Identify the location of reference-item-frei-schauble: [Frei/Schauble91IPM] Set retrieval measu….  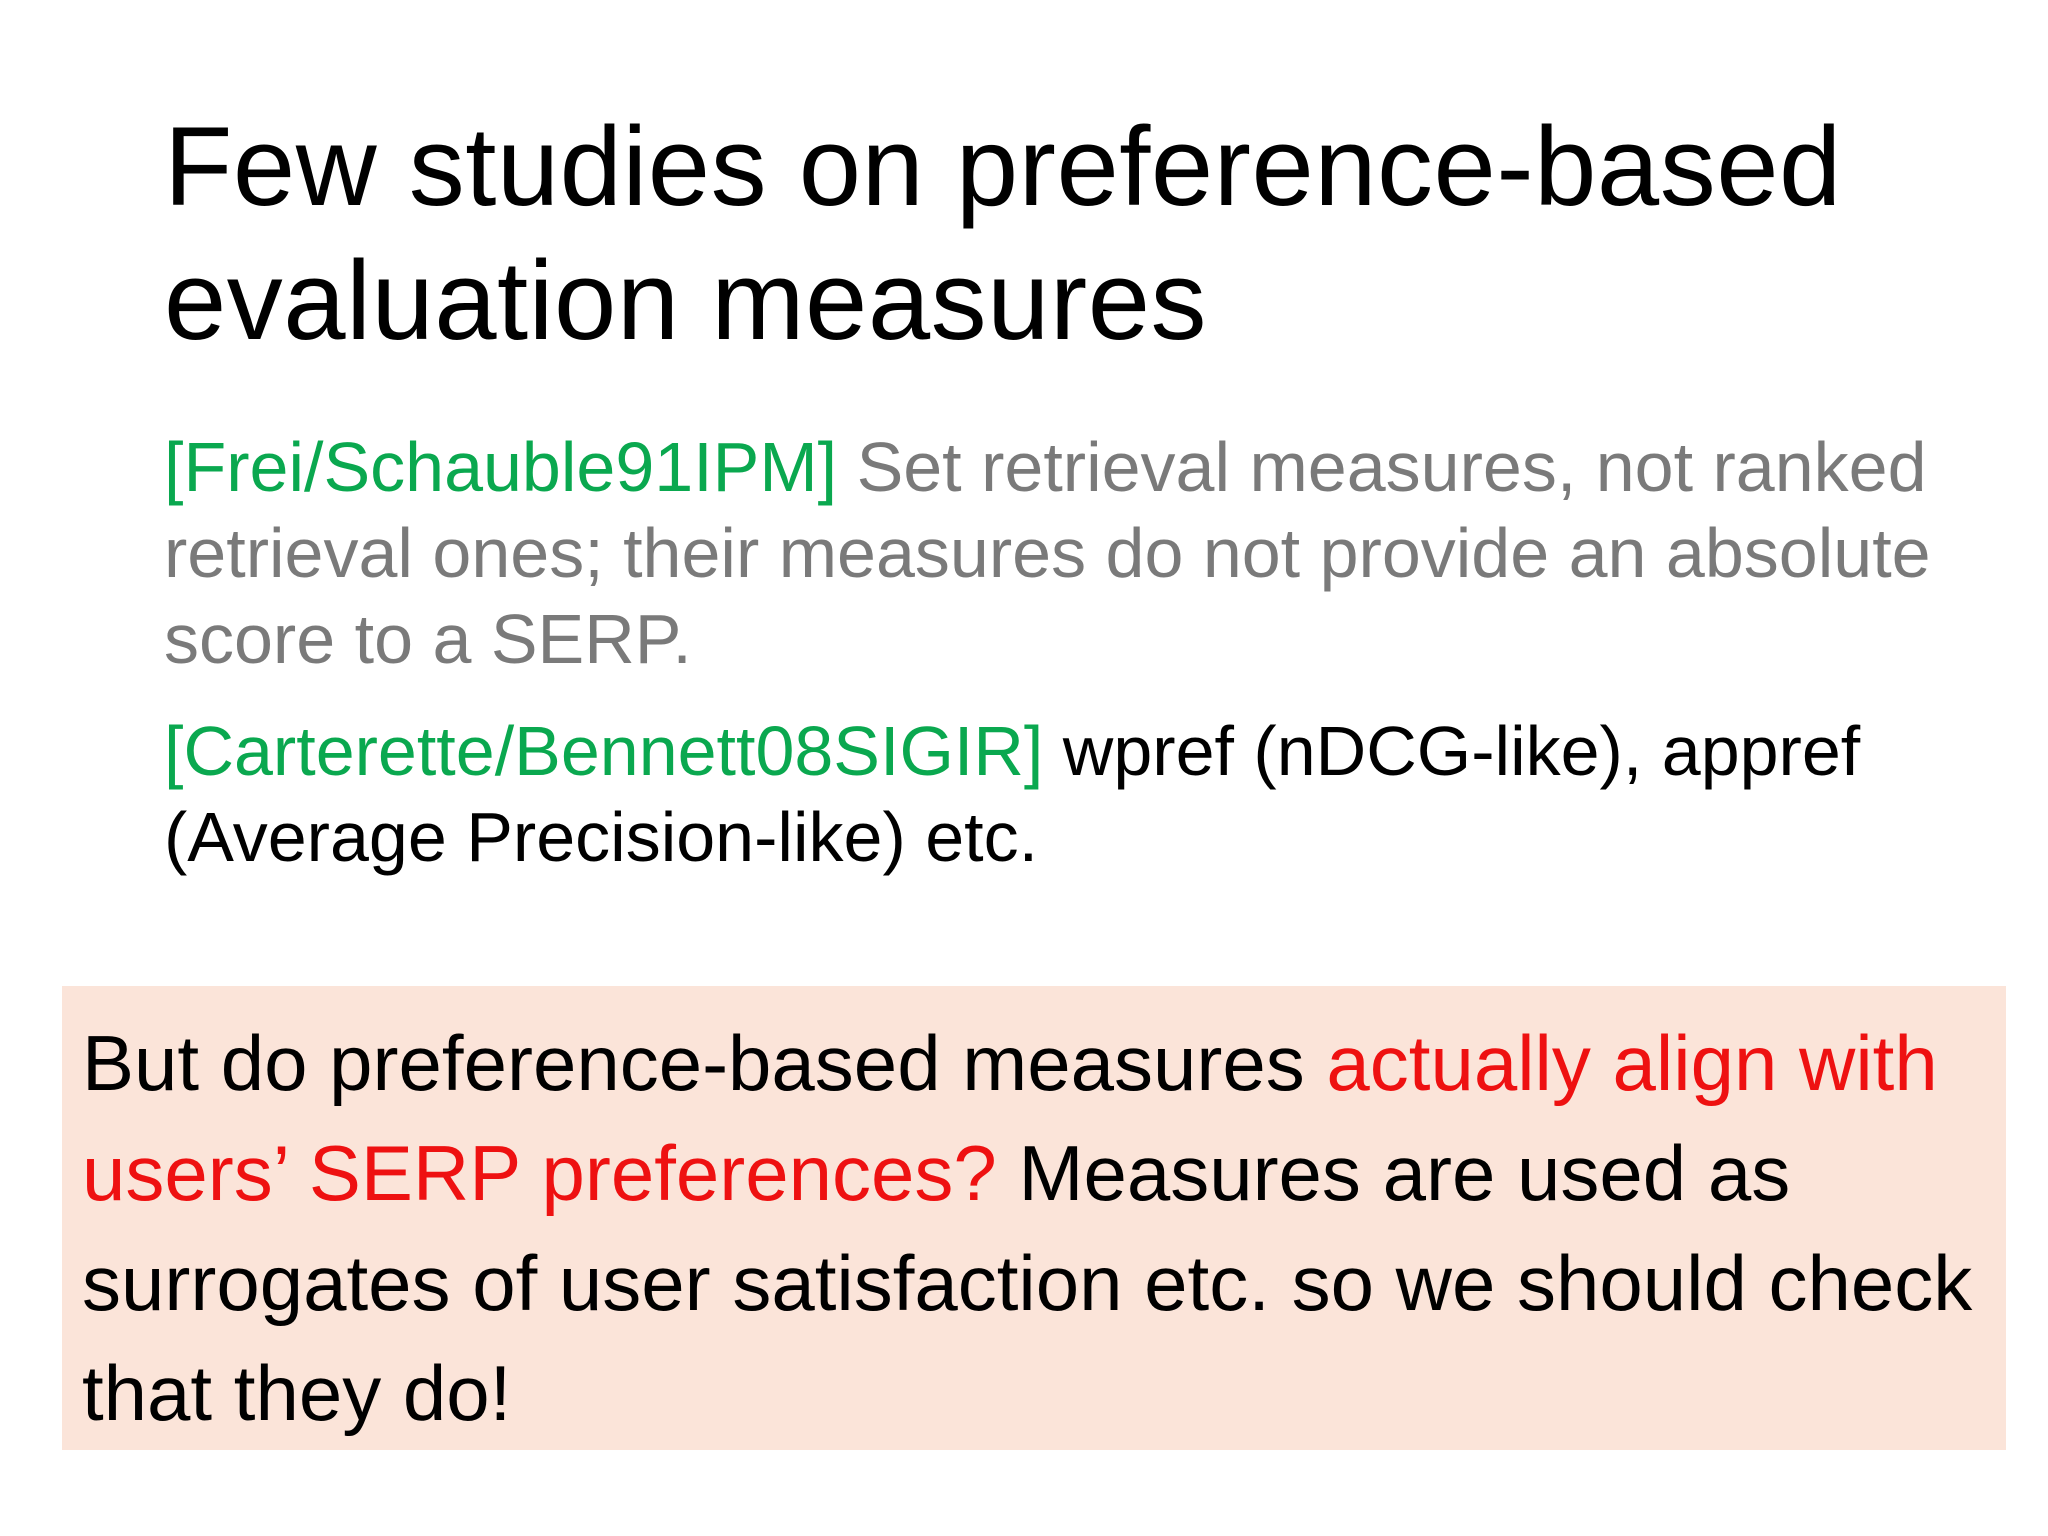
(1064, 553).